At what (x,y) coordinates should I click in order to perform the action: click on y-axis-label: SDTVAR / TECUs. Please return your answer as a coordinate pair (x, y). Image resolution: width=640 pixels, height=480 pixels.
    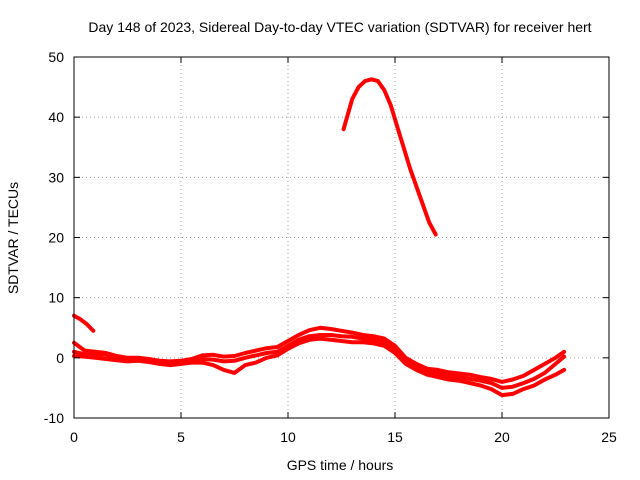
    Looking at the image, I should click on (13, 238).